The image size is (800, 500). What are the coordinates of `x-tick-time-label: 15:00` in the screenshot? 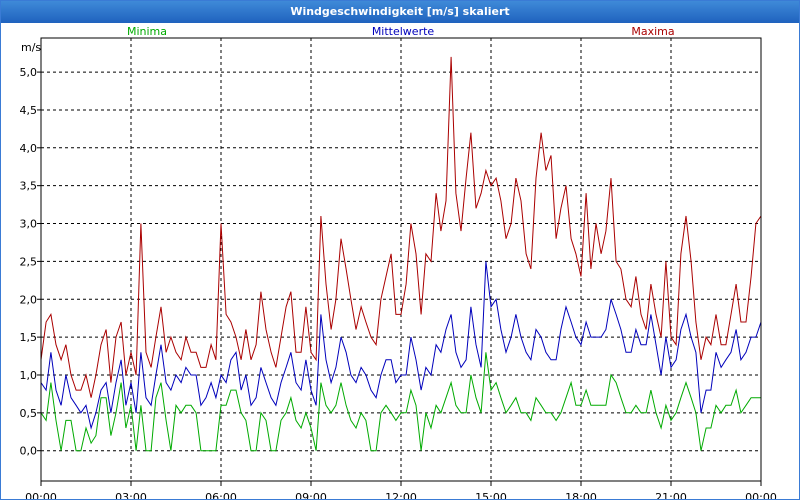 It's located at (491, 495).